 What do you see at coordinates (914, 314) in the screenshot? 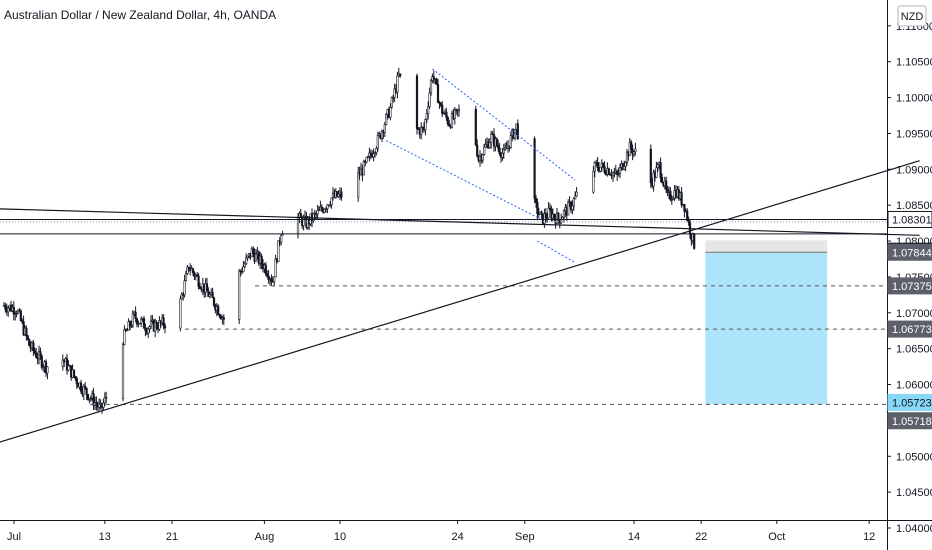
I see `y-tick-label-8: 1.07000` at bounding box center [914, 314].